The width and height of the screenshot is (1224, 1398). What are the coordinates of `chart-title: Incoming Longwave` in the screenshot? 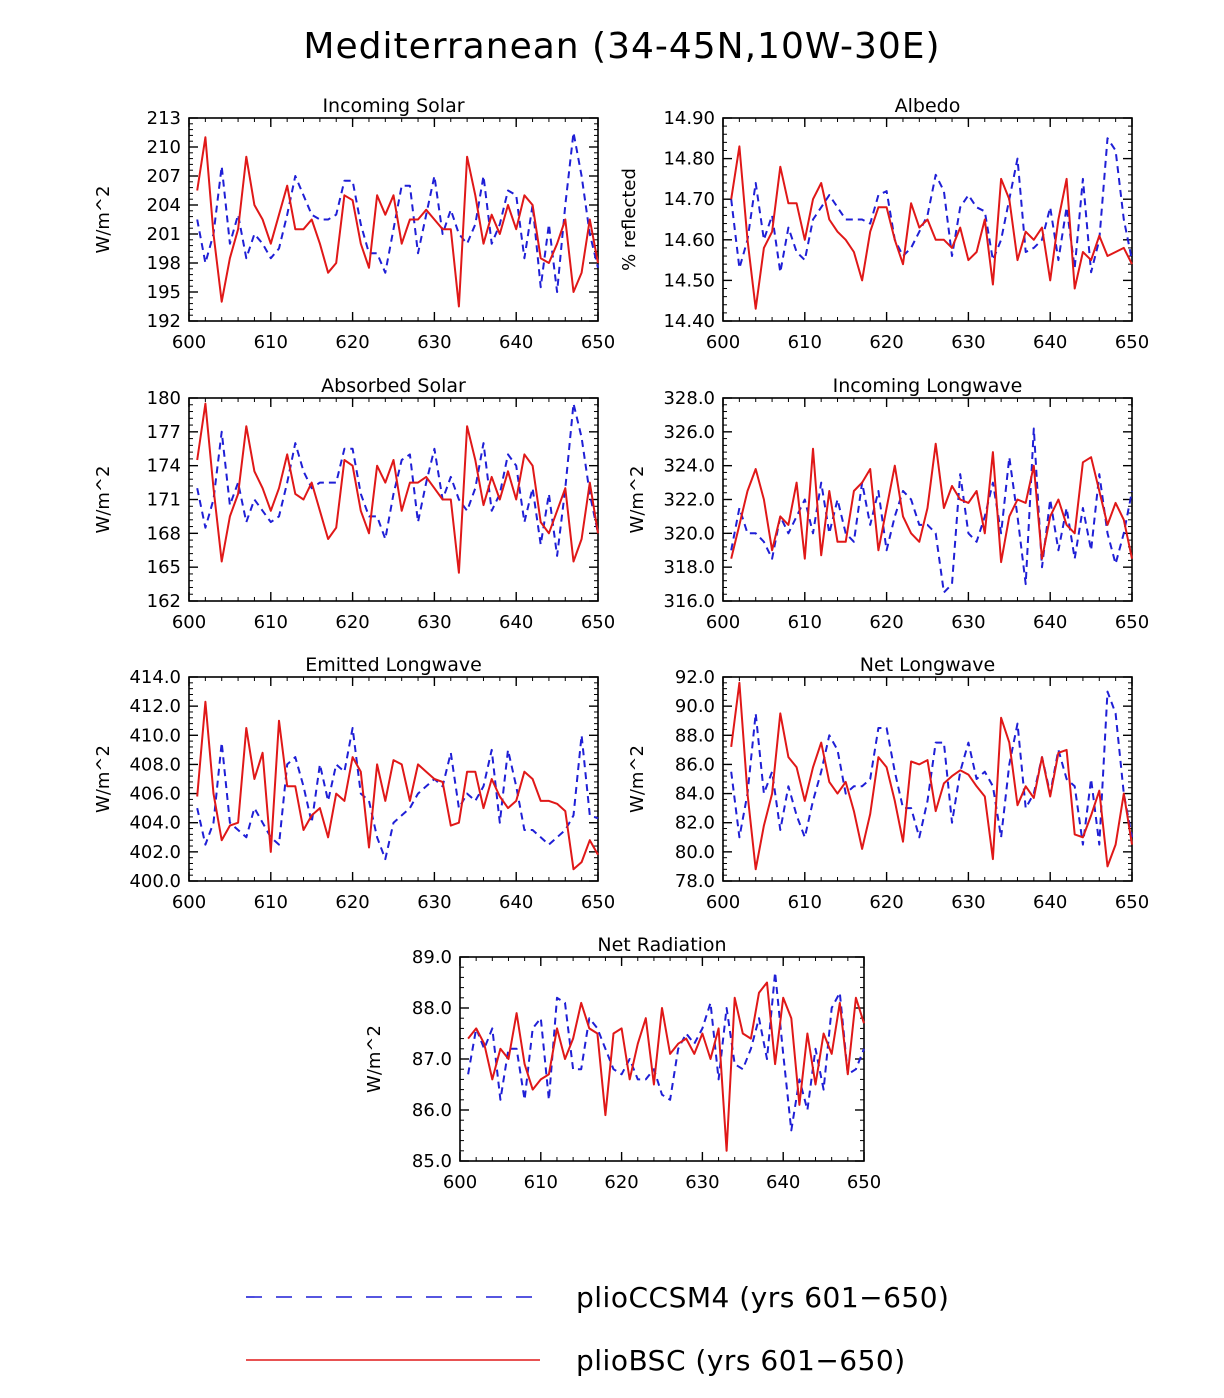 It's located at (928, 386).